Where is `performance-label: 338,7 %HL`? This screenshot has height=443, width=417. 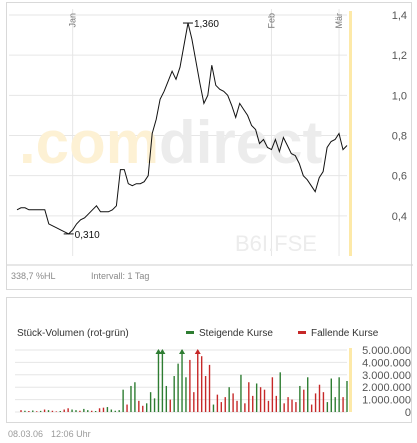
performance-label: 338,7 %HL is located at coordinates (33, 276).